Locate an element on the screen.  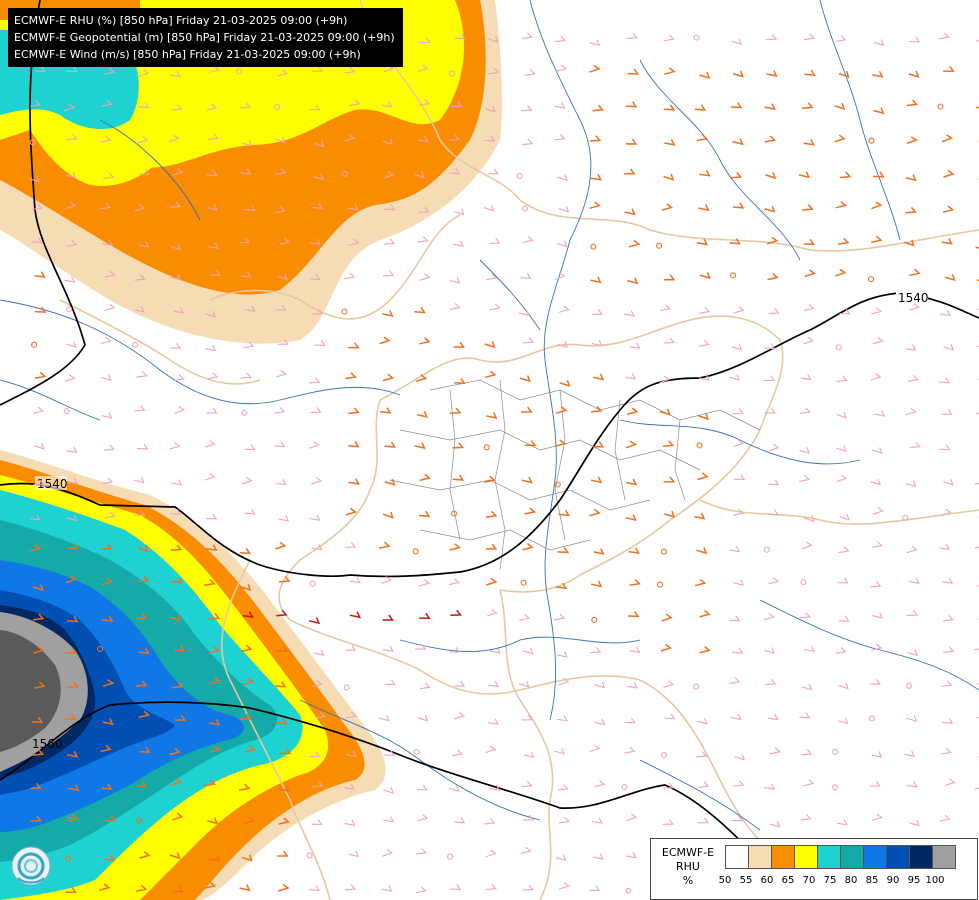
legend-tick-label: 85 is located at coordinates (872, 880).